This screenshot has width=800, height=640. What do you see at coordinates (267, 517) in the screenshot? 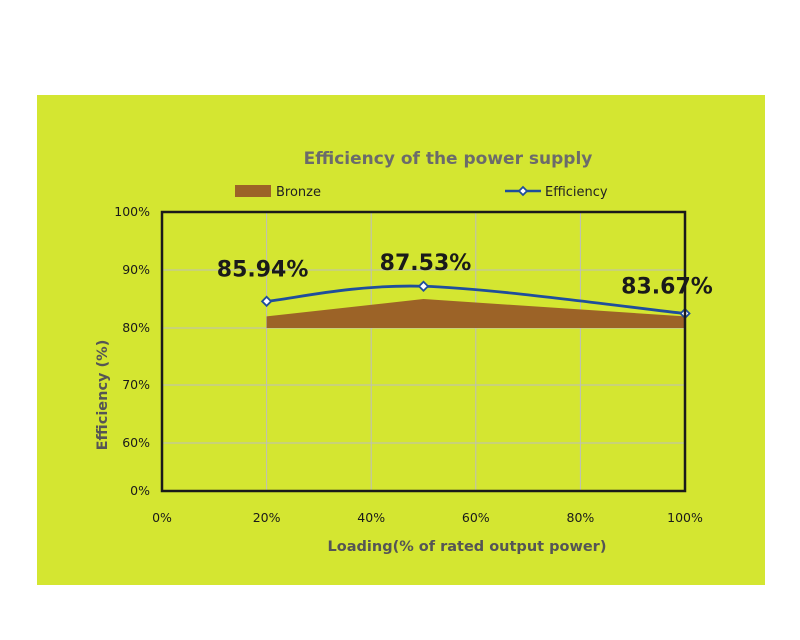
I see `x-tick-label: 20%` at bounding box center [267, 517].